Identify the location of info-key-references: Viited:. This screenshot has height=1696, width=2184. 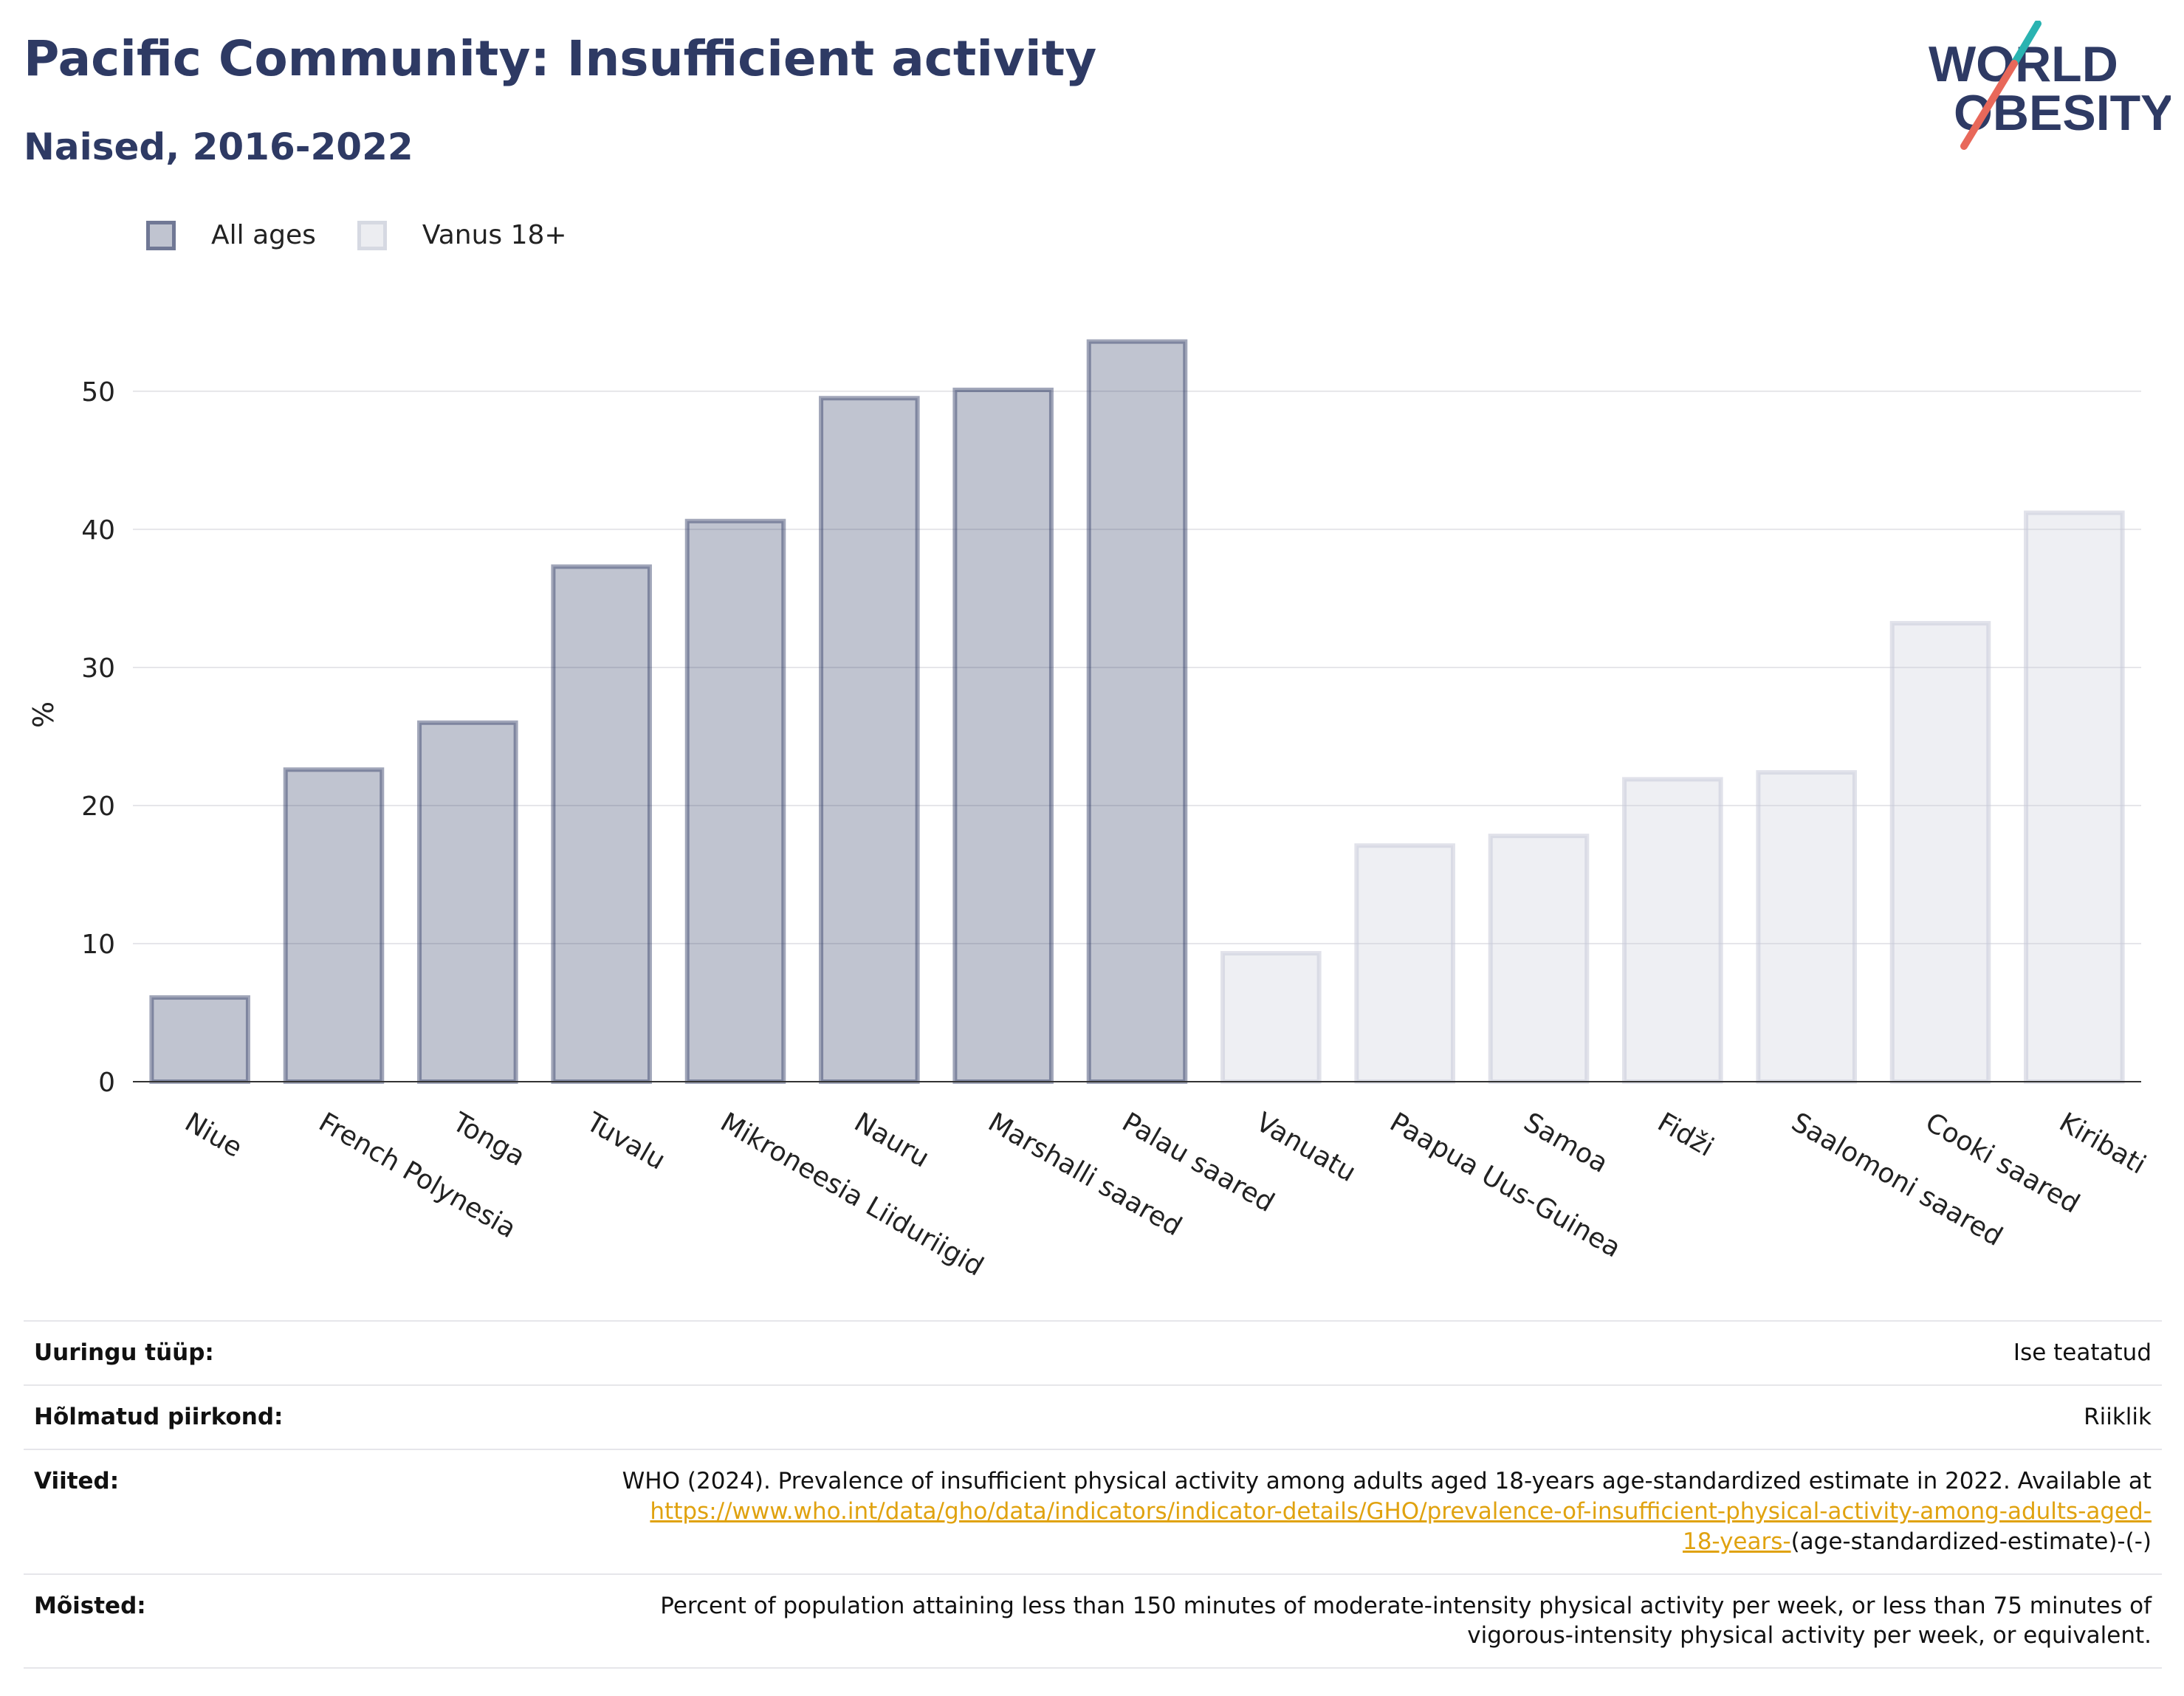
(293, 1511).